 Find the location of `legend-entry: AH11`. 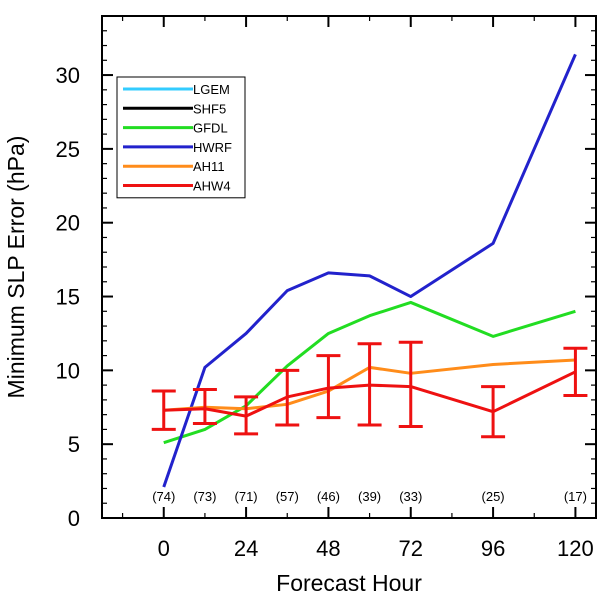

legend-entry: AH11 is located at coordinates (174, 166).